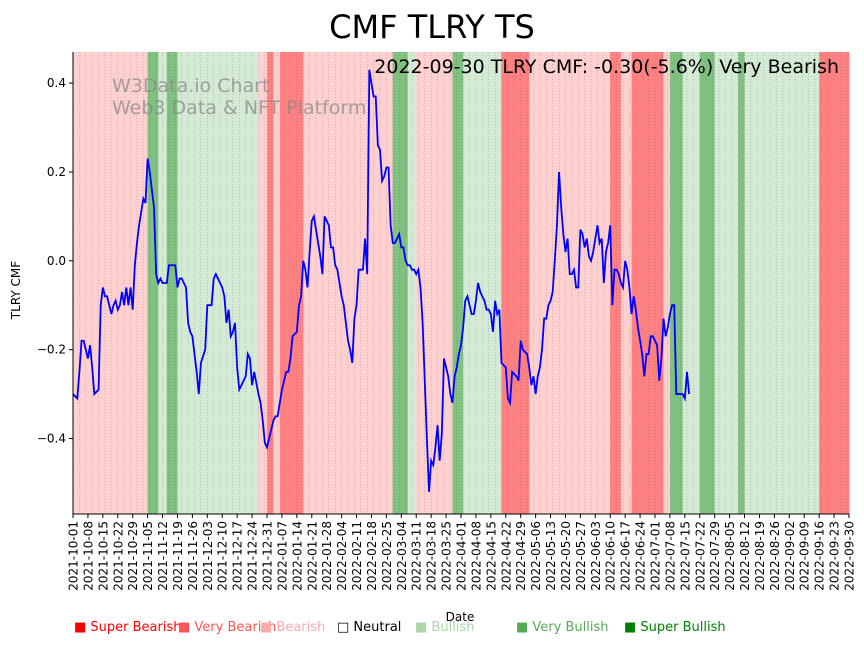 The height and width of the screenshot is (646, 864). I want to click on x-tick-label: 2022-07-29, so click(715, 556).